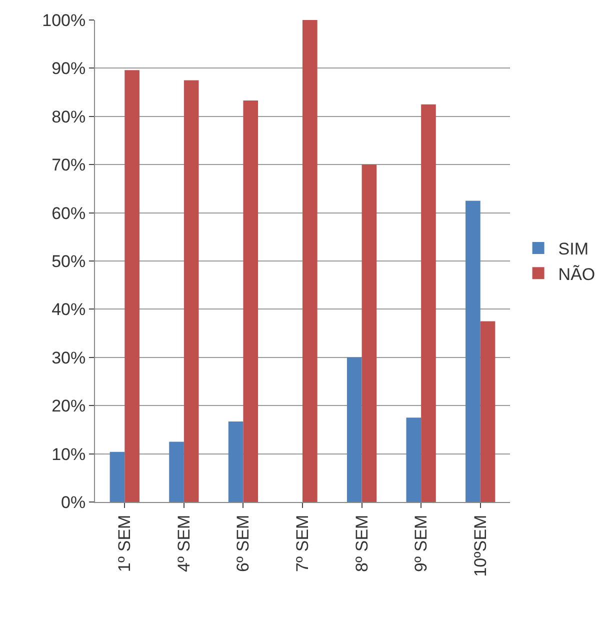 This screenshot has height=632, width=612. Describe the element at coordinates (69, 310) in the screenshot. I see `y-tick-label: 40%` at that location.